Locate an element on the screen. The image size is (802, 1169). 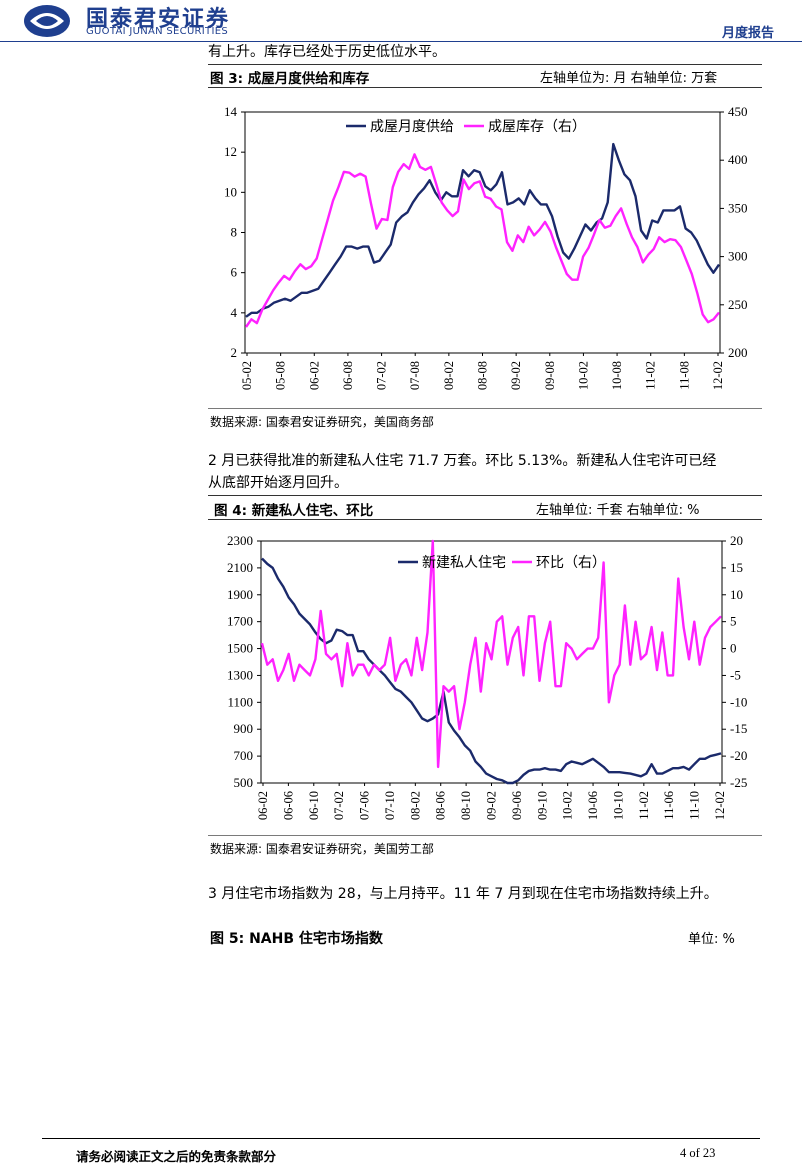
x-tick-label: 07-06 is located at coordinates (365, 805).